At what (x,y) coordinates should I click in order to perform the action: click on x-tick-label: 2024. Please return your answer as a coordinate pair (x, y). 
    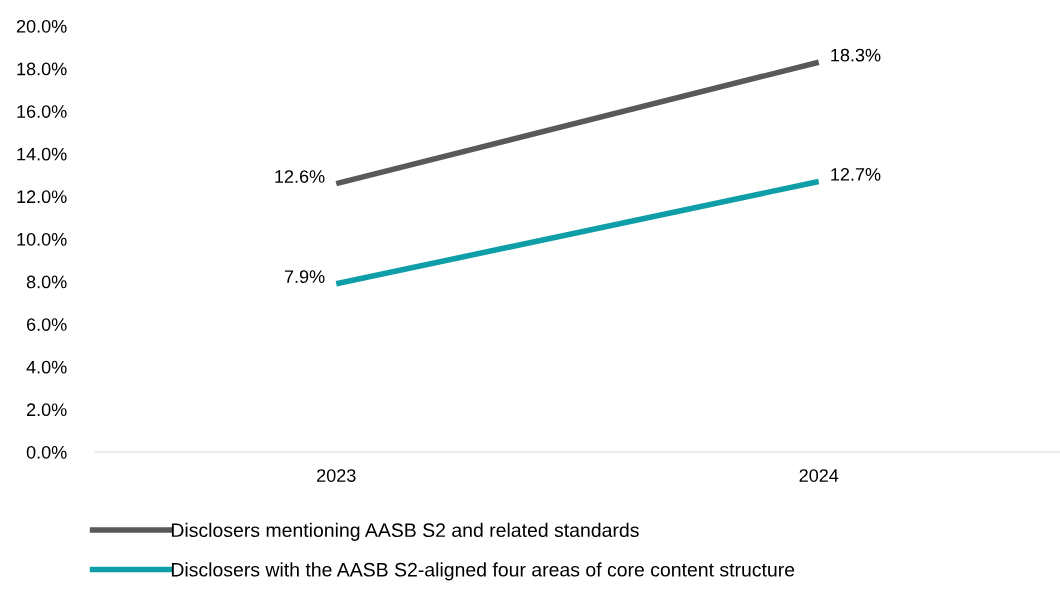
    Looking at the image, I should click on (819, 475).